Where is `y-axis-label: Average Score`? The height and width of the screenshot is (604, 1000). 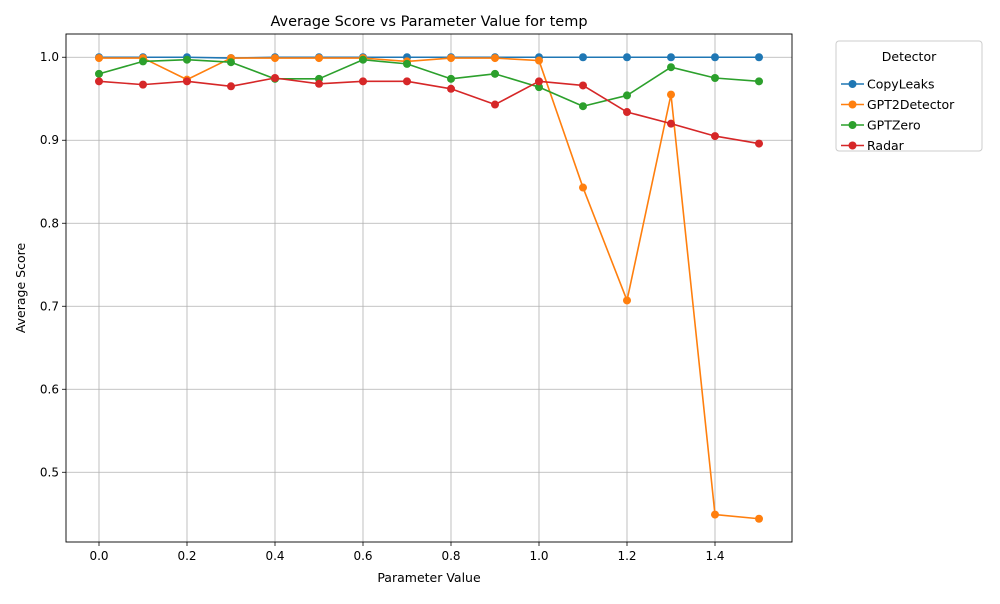 y-axis-label: Average Score is located at coordinates (20, 288).